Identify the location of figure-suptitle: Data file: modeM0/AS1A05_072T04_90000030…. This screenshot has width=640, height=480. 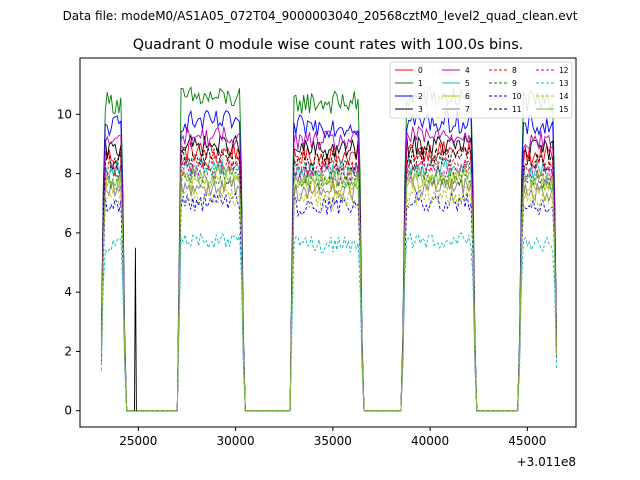
(320, 16).